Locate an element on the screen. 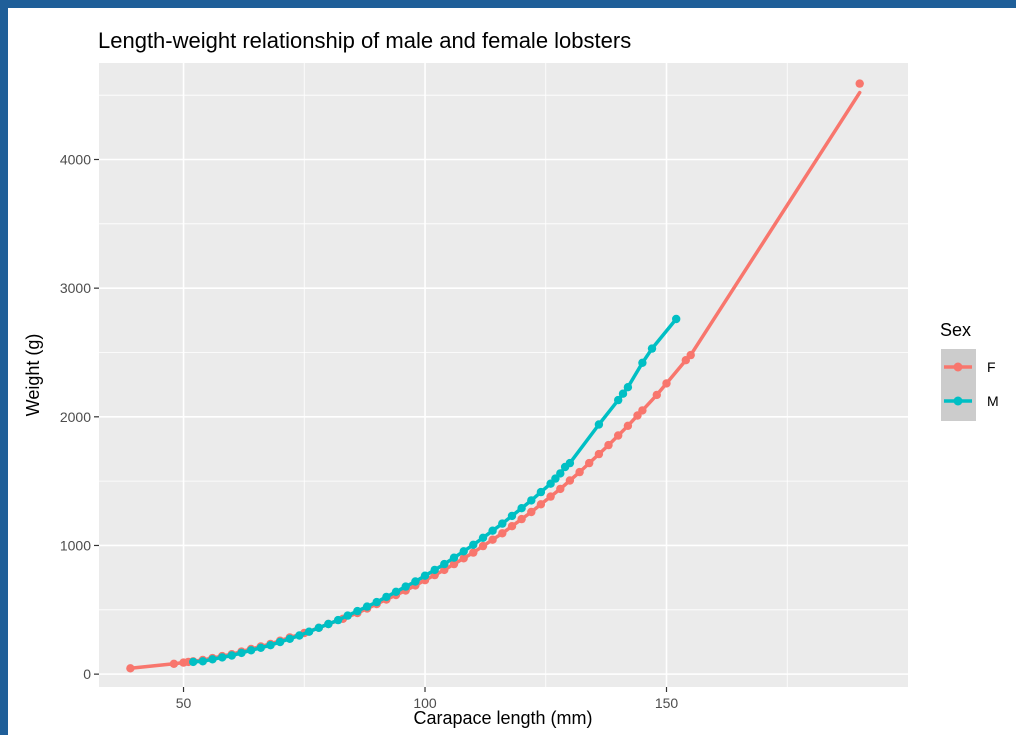 The width and height of the screenshot is (1016, 735). x-axis: 50 100 150 is located at coordinates (427, 699).